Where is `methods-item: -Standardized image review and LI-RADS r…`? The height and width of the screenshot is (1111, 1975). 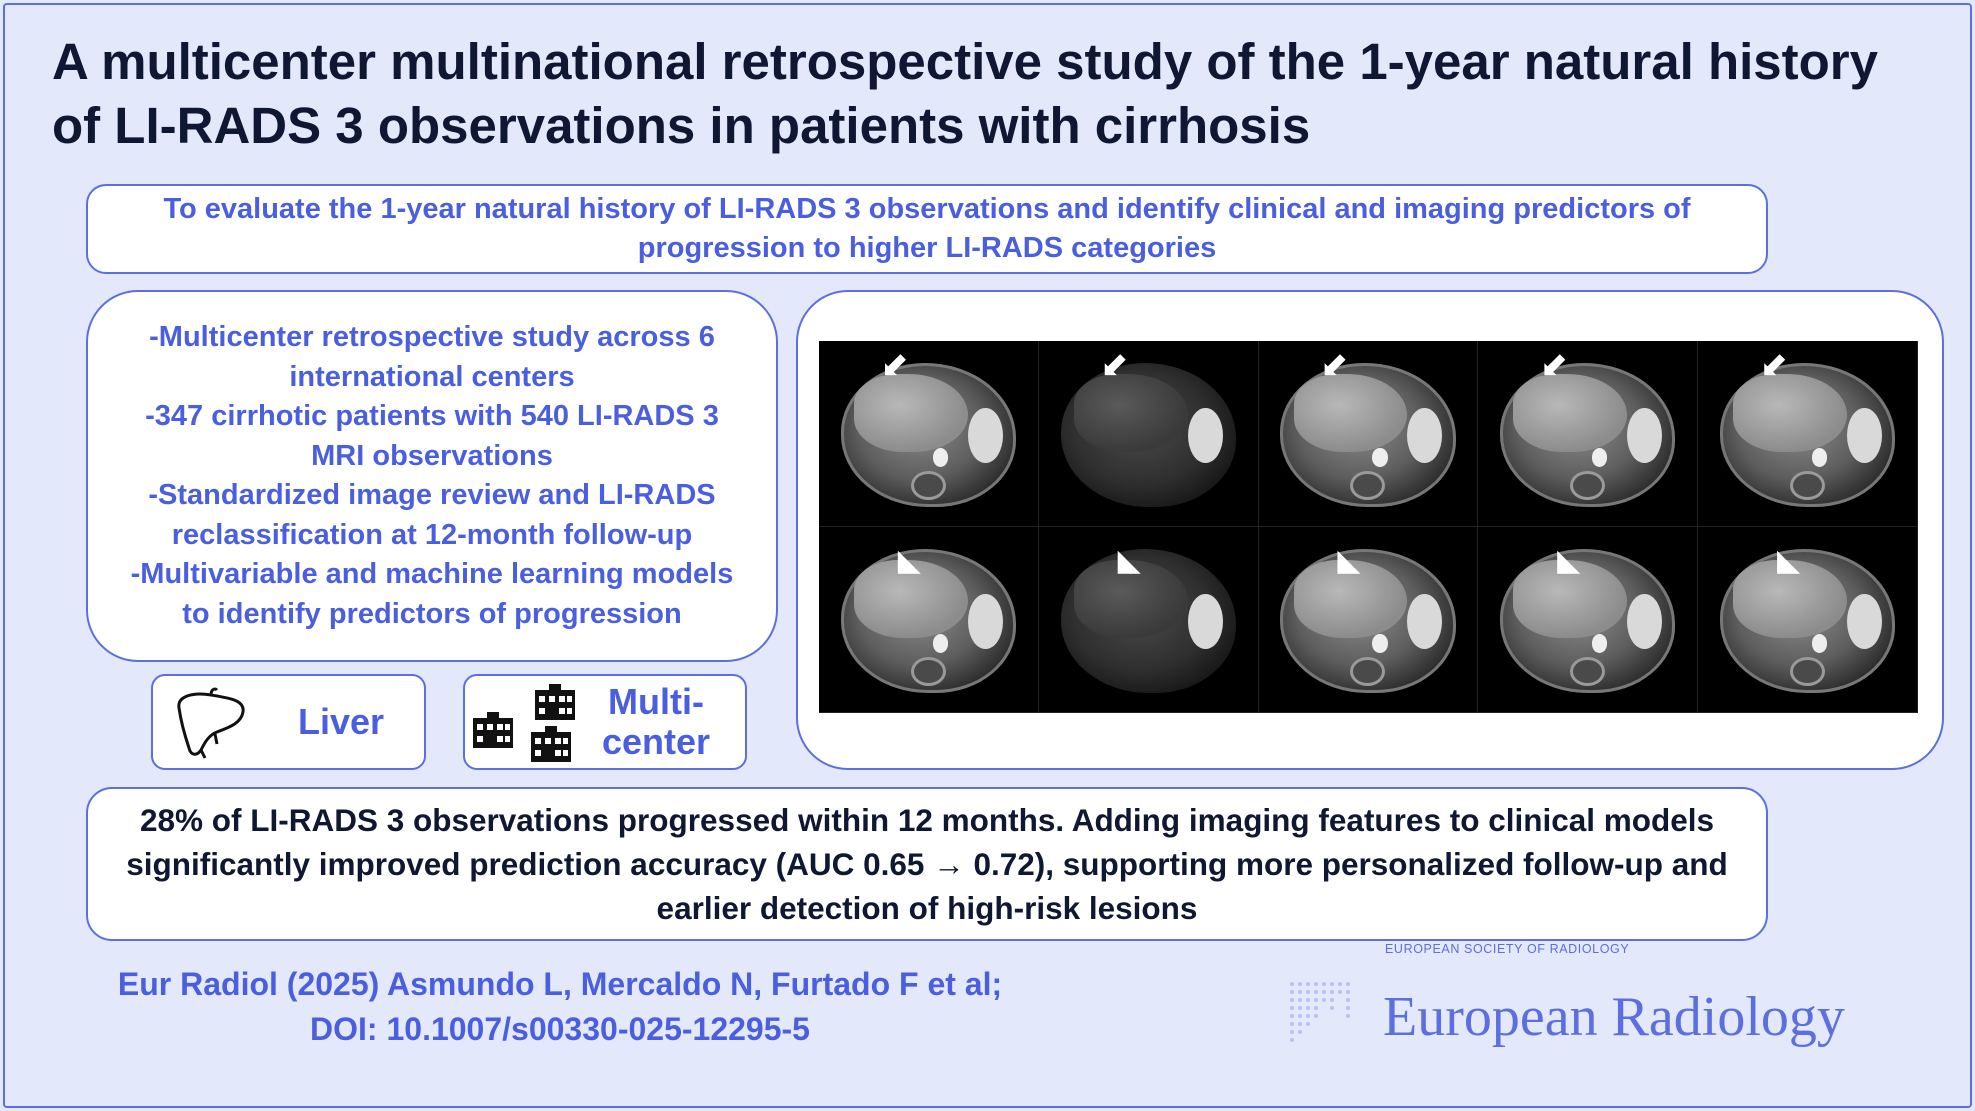
methods-item: -Standardized image review and LI-RADS r… is located at coordinates (432, 515).